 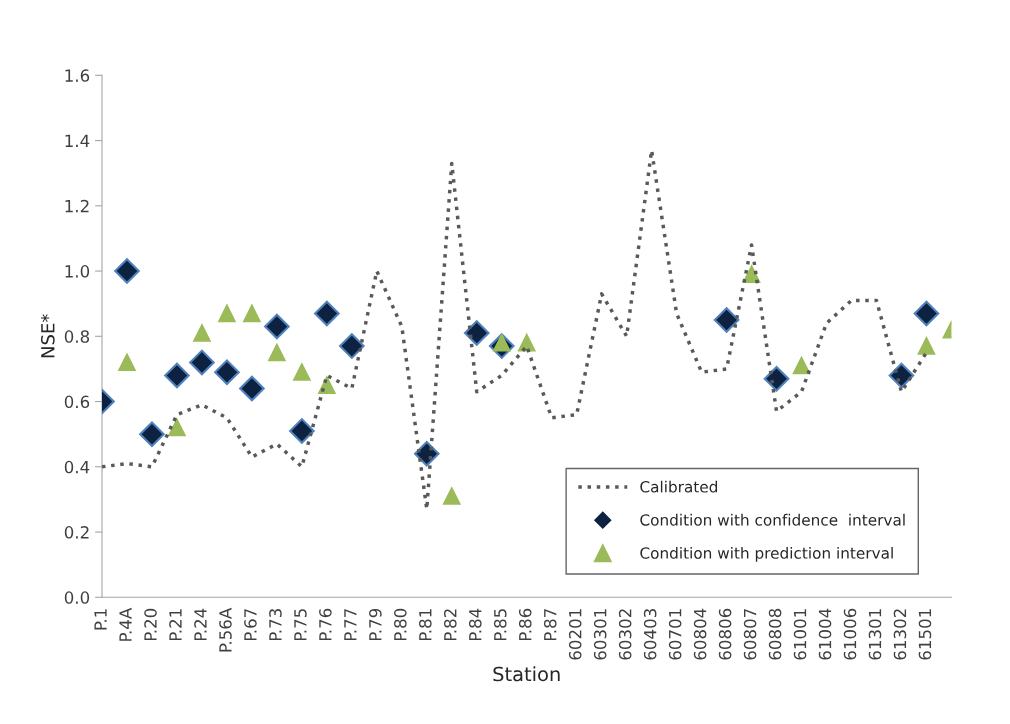 What do you see at coordinates (77, 206) in the screenshot?
I see `y-tick-label: 1.2` at bounding box center [77, 206].